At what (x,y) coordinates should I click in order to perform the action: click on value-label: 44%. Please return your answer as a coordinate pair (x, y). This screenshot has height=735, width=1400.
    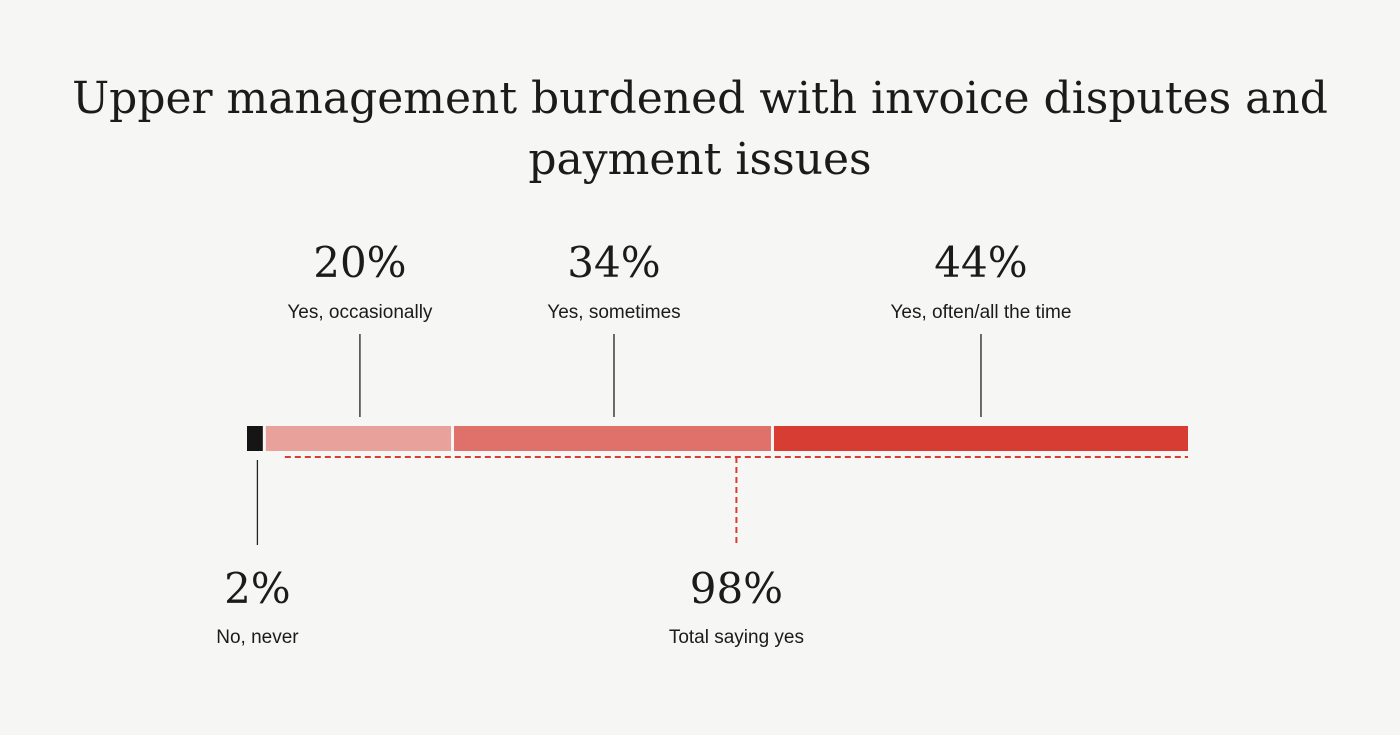
    Looking at the image, I should click on (980, 262).